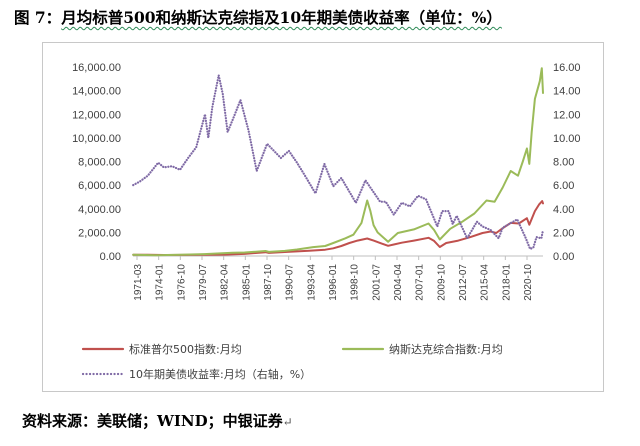  What do you see at coordinates (398, 282) in the screenshot?
I see `x-axis-tick-label: 2004-04` at bounding box center [398, 282].